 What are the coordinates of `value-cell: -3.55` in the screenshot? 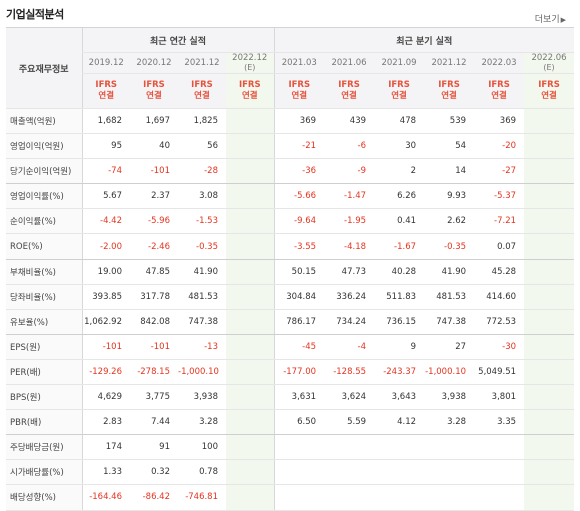 It's located at (299, 246).